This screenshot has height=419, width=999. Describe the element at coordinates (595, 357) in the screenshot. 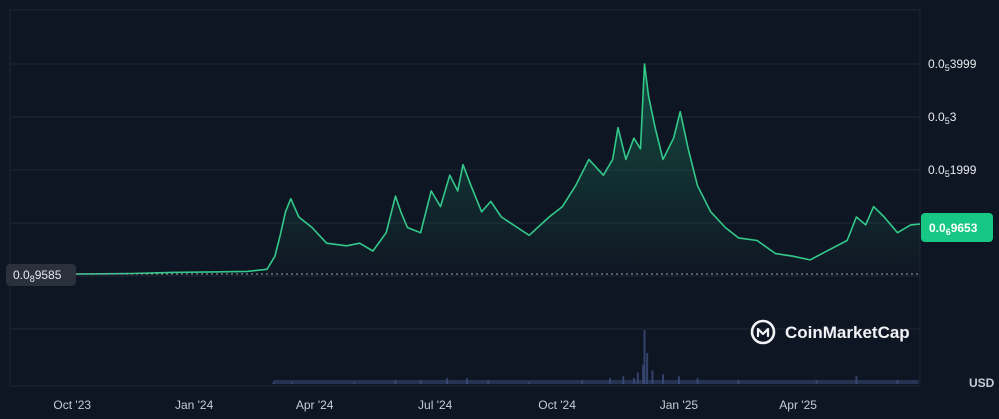

I see `volume-bars` at that location.